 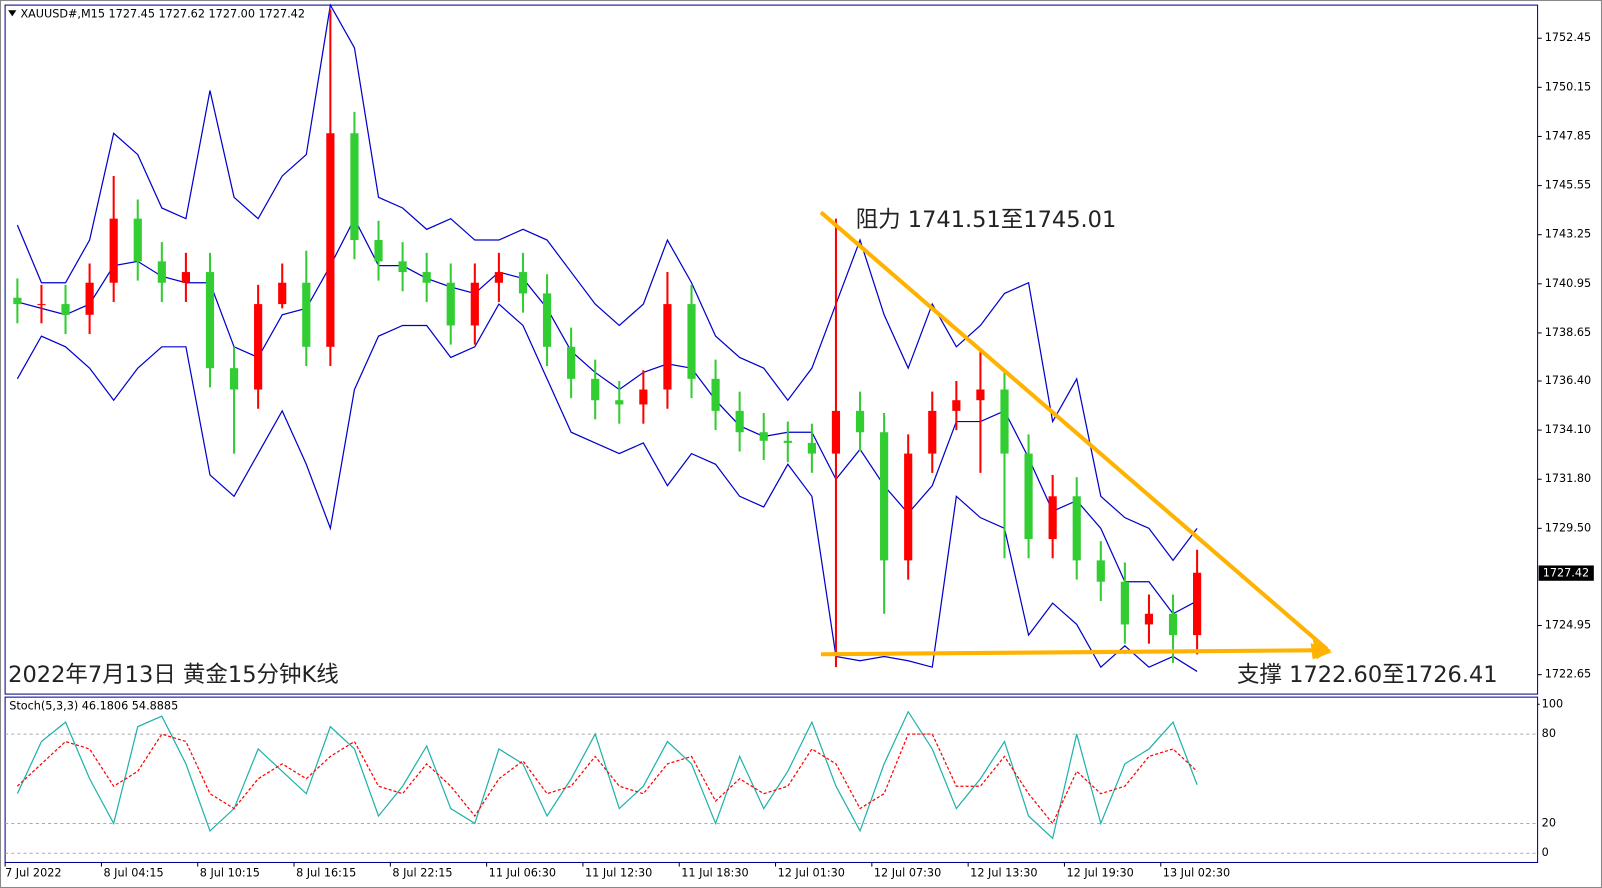 I want to click on x-tick-label: 11 Jul 18:30, so click(x=714, y=873).